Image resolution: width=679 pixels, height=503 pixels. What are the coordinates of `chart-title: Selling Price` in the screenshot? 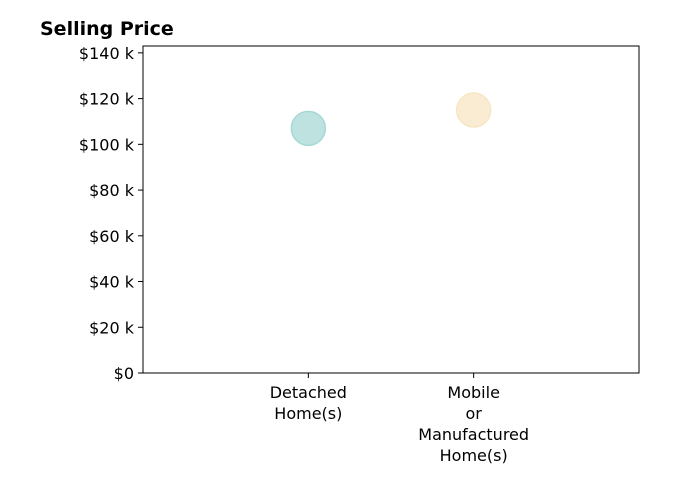 It's located at (107, 29).